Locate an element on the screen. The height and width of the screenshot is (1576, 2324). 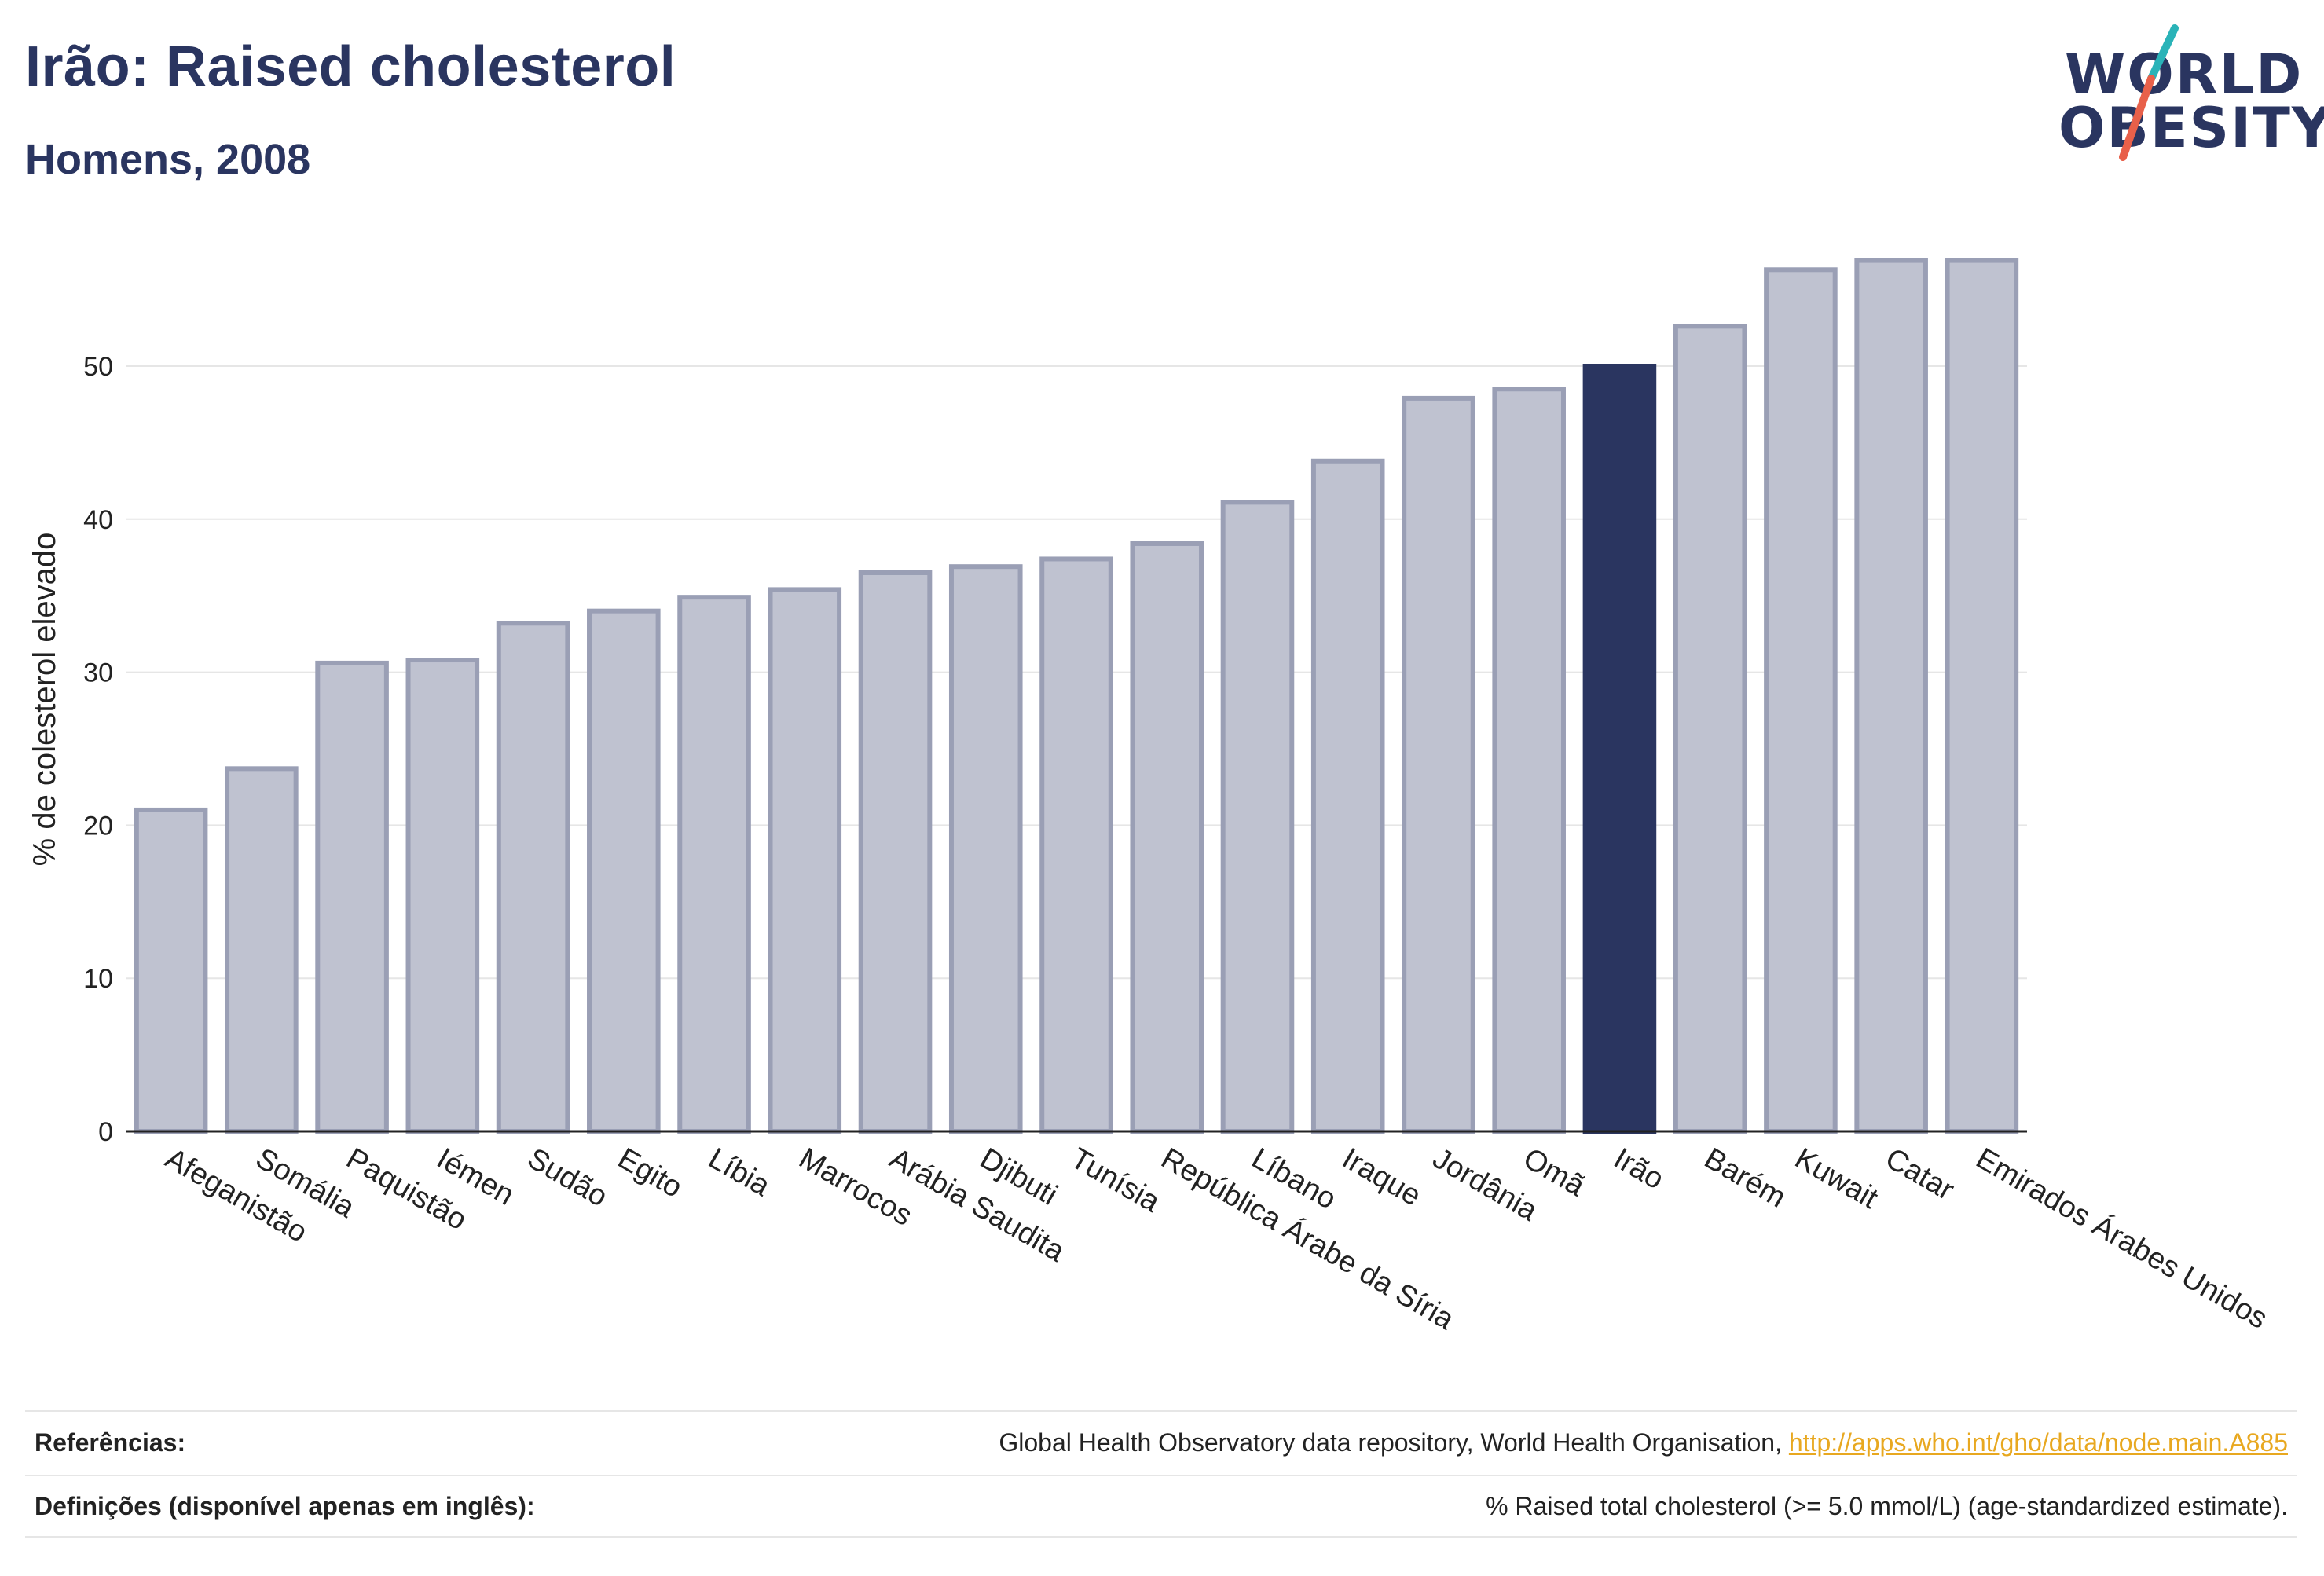
page-subtitle: Homens, 2008 is located at coordinates (168, 159).